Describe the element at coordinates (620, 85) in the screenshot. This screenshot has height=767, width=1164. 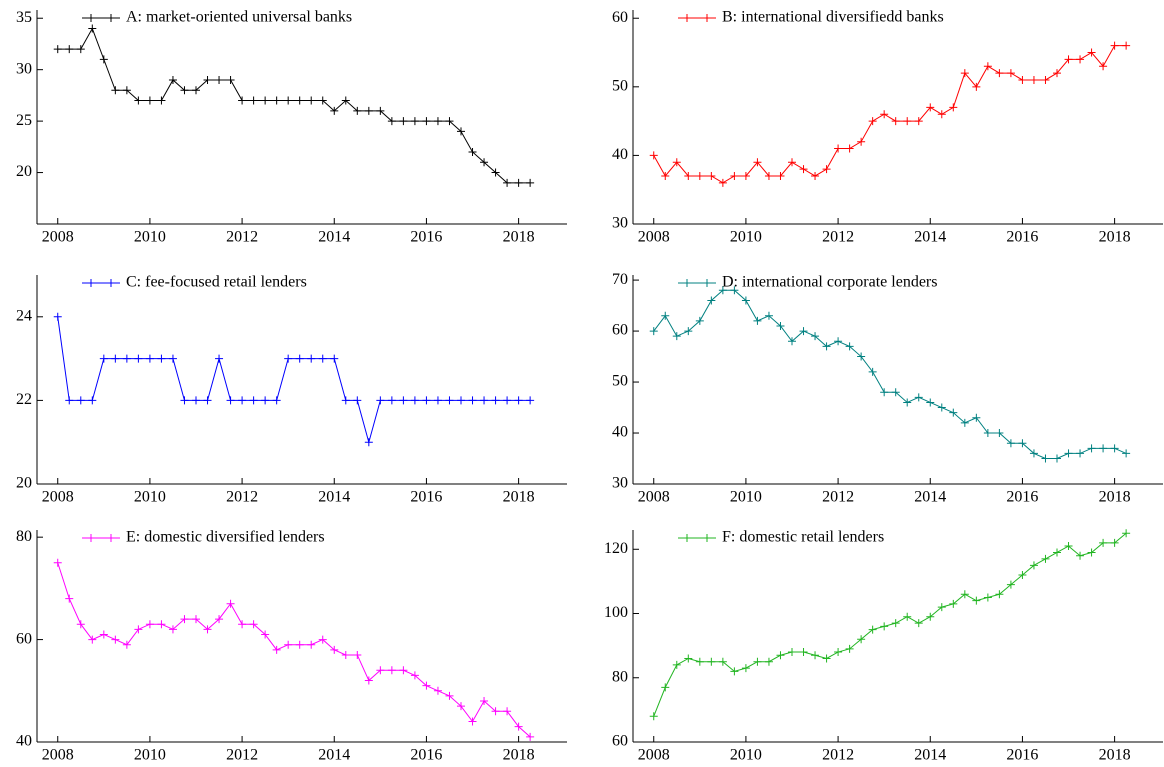
I see `y-tick-label: 50` at that location.